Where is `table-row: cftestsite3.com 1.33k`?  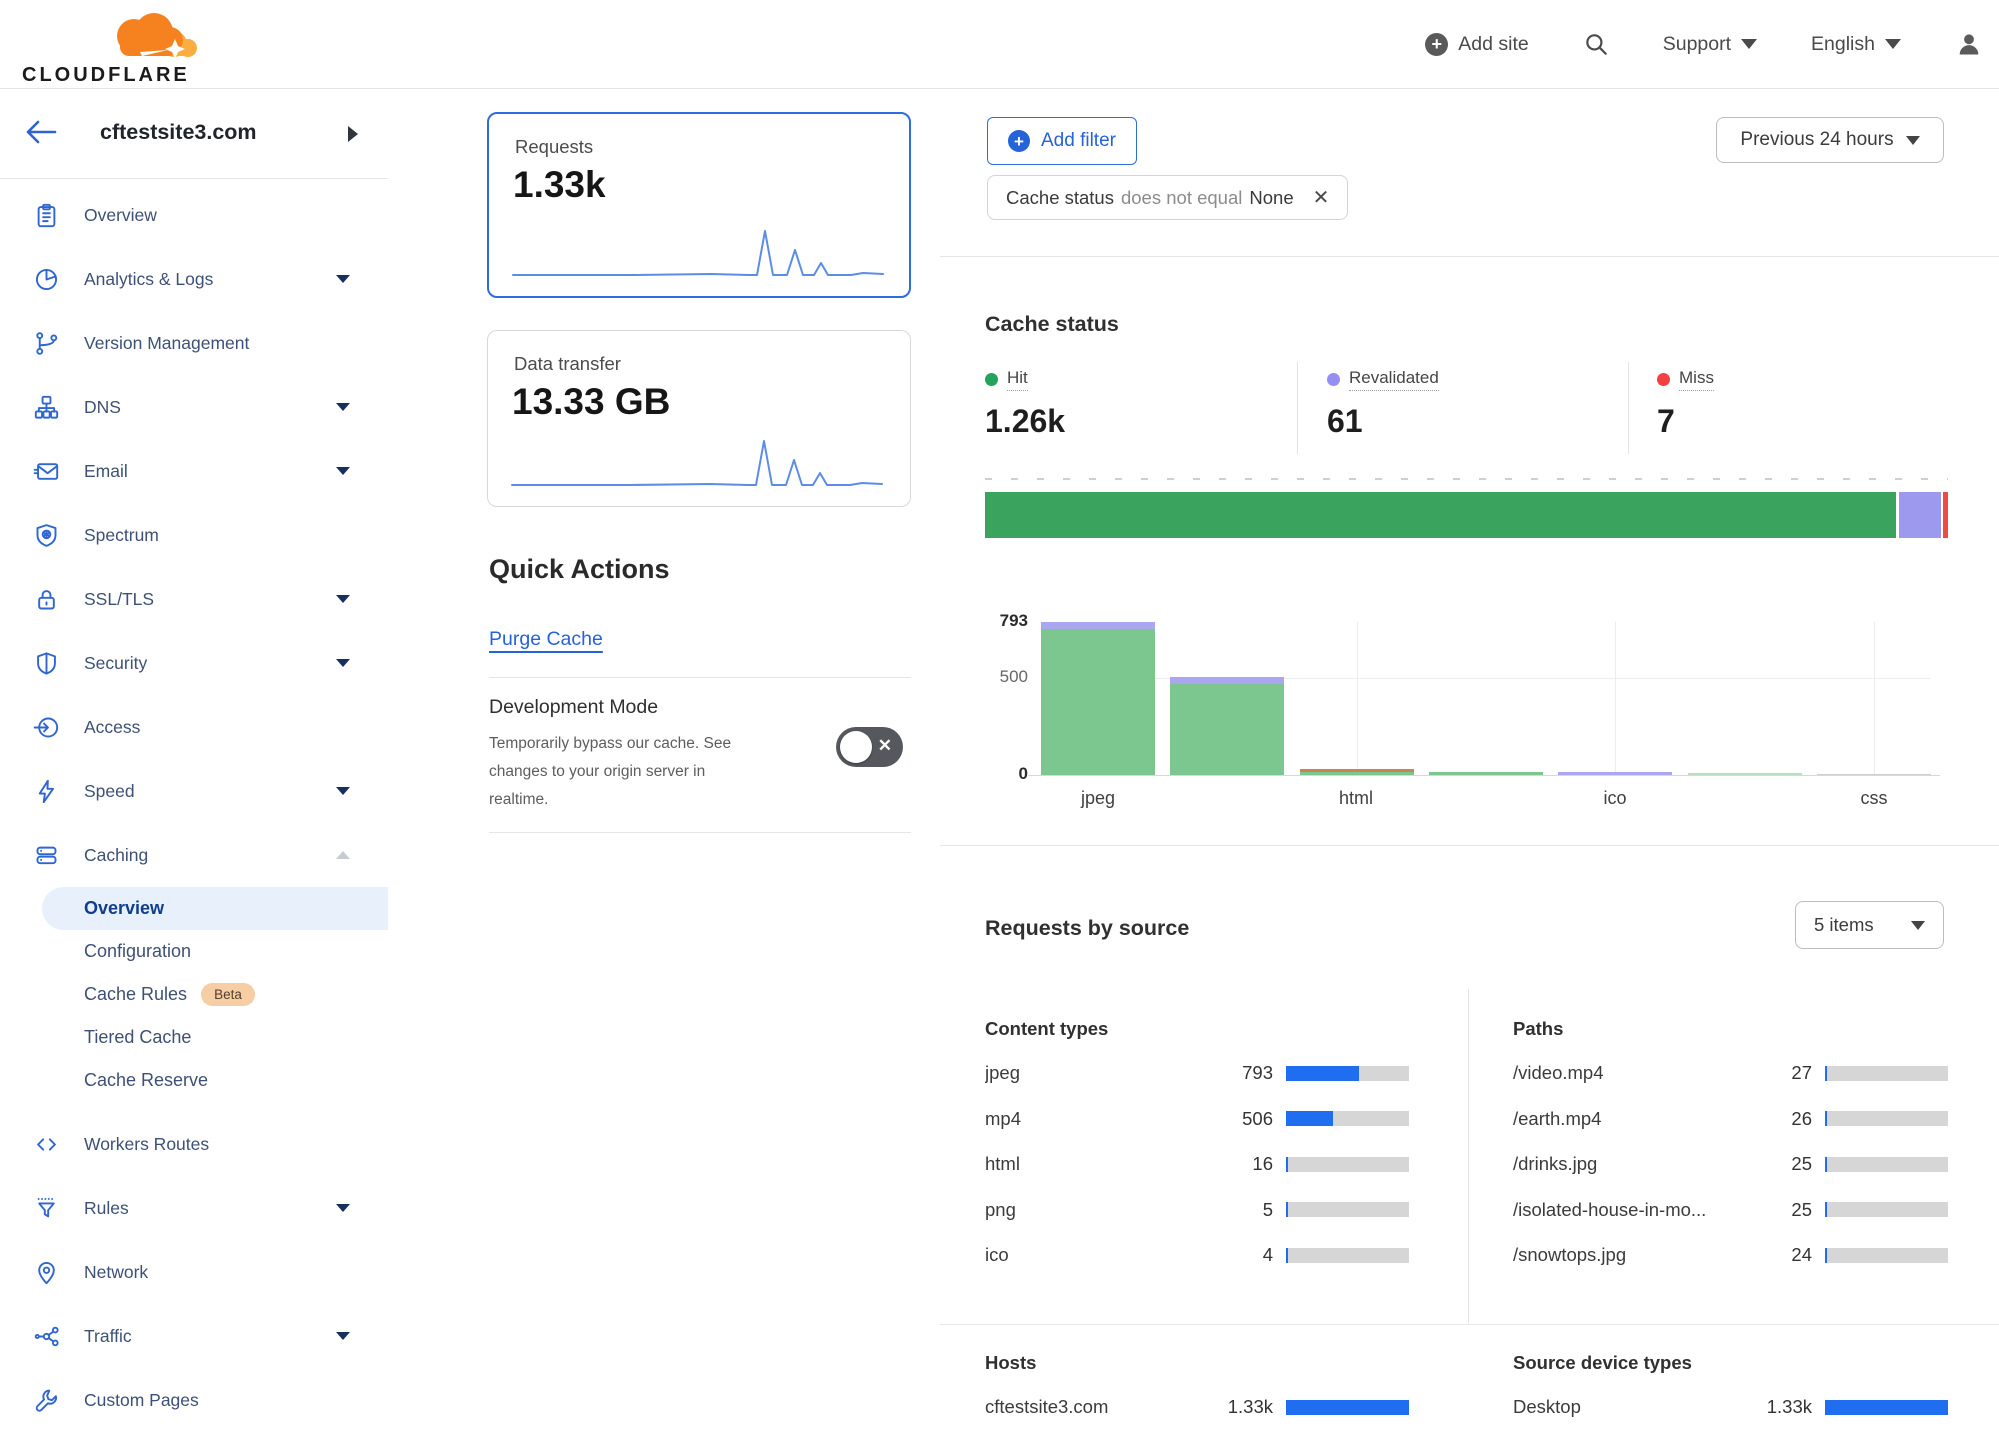
table-row: cftestsite3.com 1.33k is located at coordinates (1197, 1407).